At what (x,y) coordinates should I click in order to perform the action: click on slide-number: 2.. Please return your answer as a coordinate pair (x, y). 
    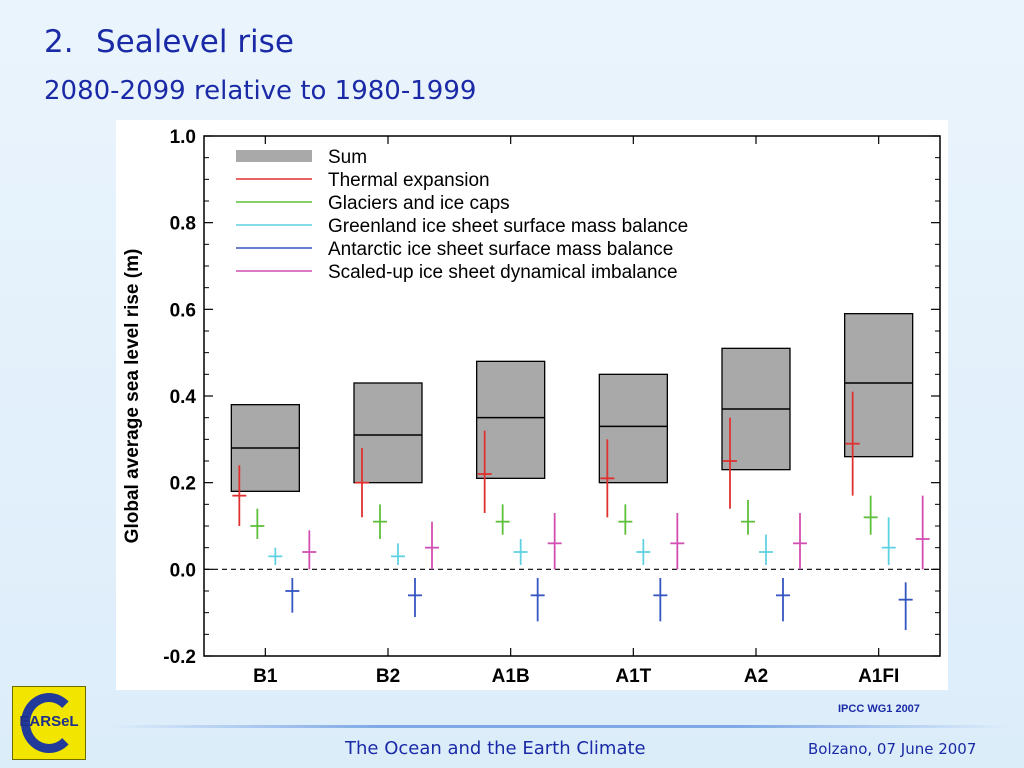
    Looking at the image, I should click on (59, 42).